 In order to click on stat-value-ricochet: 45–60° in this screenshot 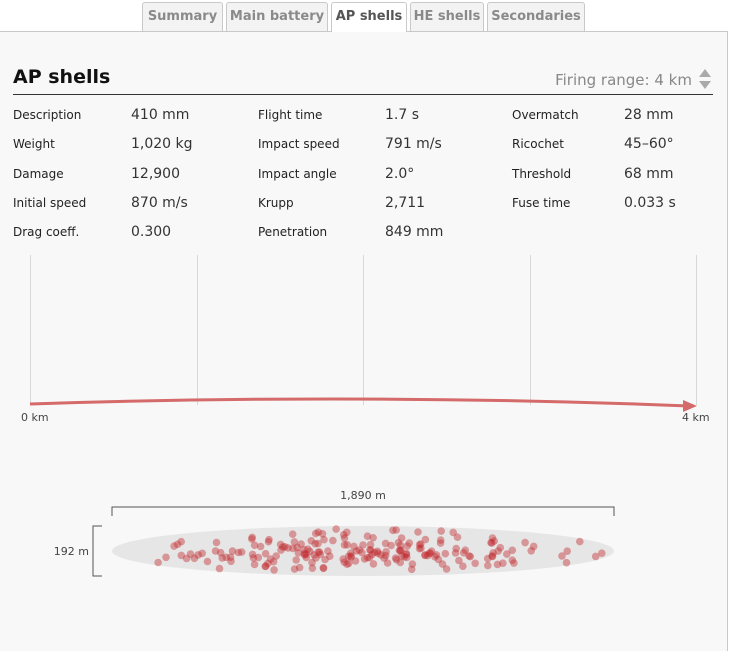, I will do `click(649, 144)`.